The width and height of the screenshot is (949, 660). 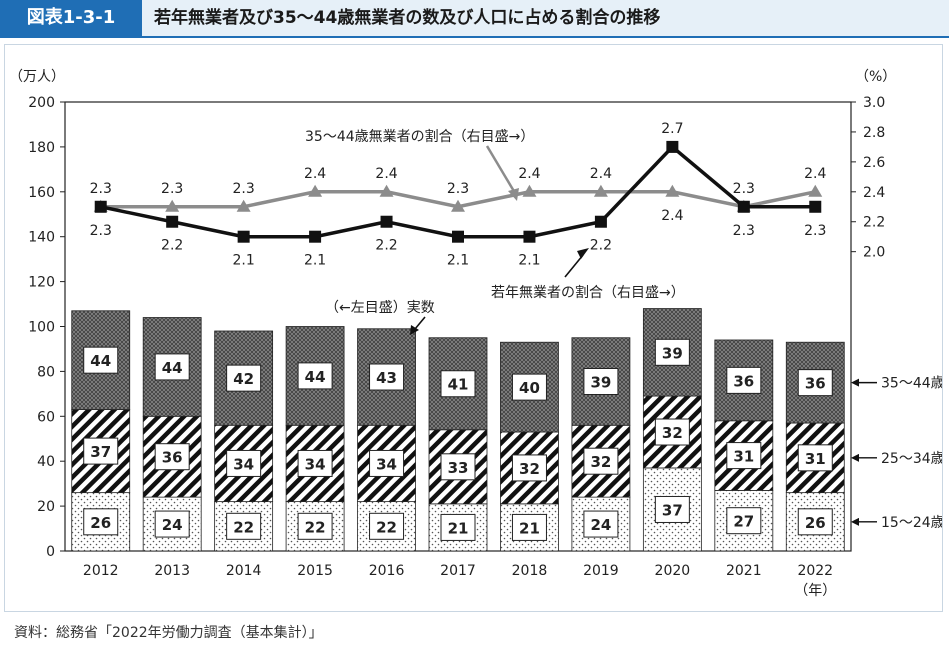 What do you see at coordinates (41, 328) in the screenshot?
I see `left-axis-label: 100` at bounding box center [41, 328].